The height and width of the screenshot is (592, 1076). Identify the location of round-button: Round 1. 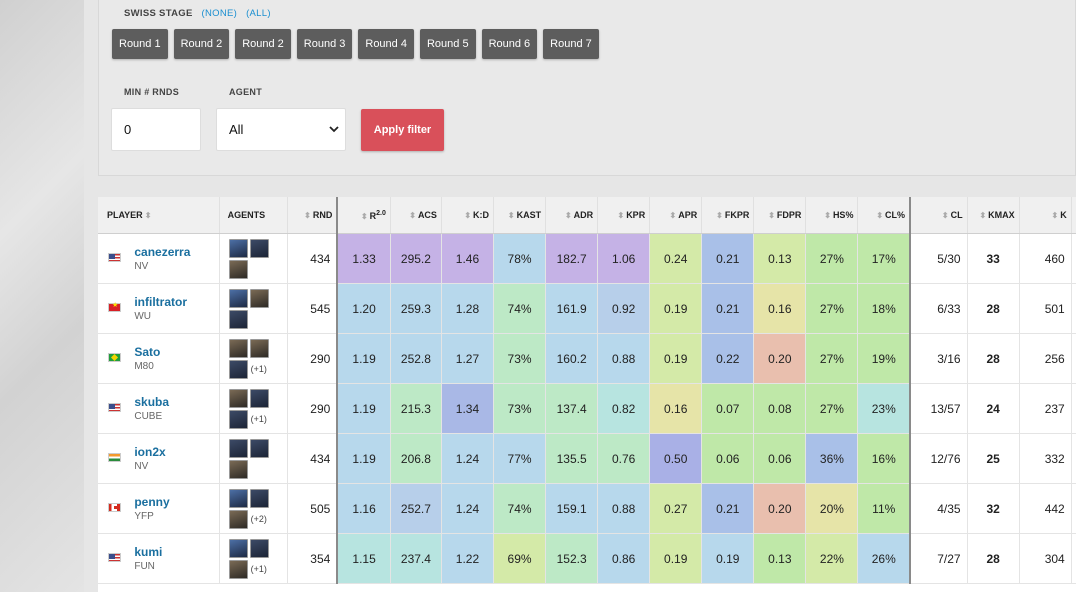
(140, 44).